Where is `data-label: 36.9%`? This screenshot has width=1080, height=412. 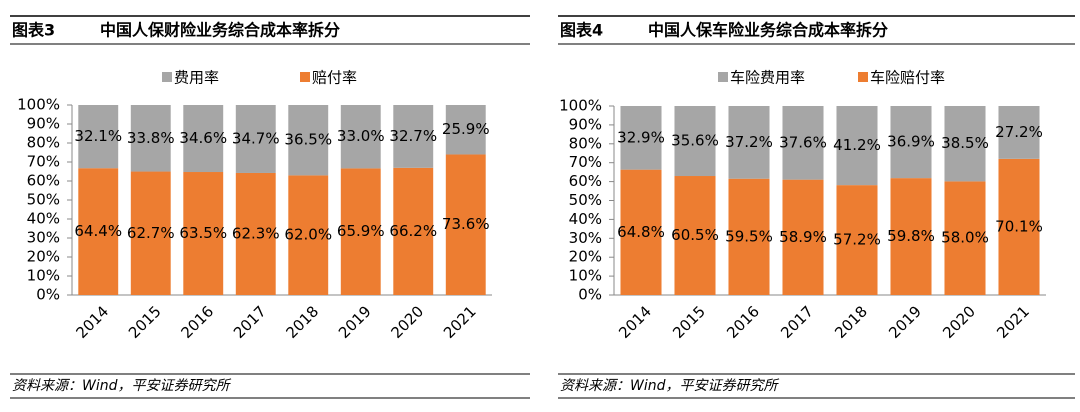 data-label: 36.9% is located at coordinates (911, 142).